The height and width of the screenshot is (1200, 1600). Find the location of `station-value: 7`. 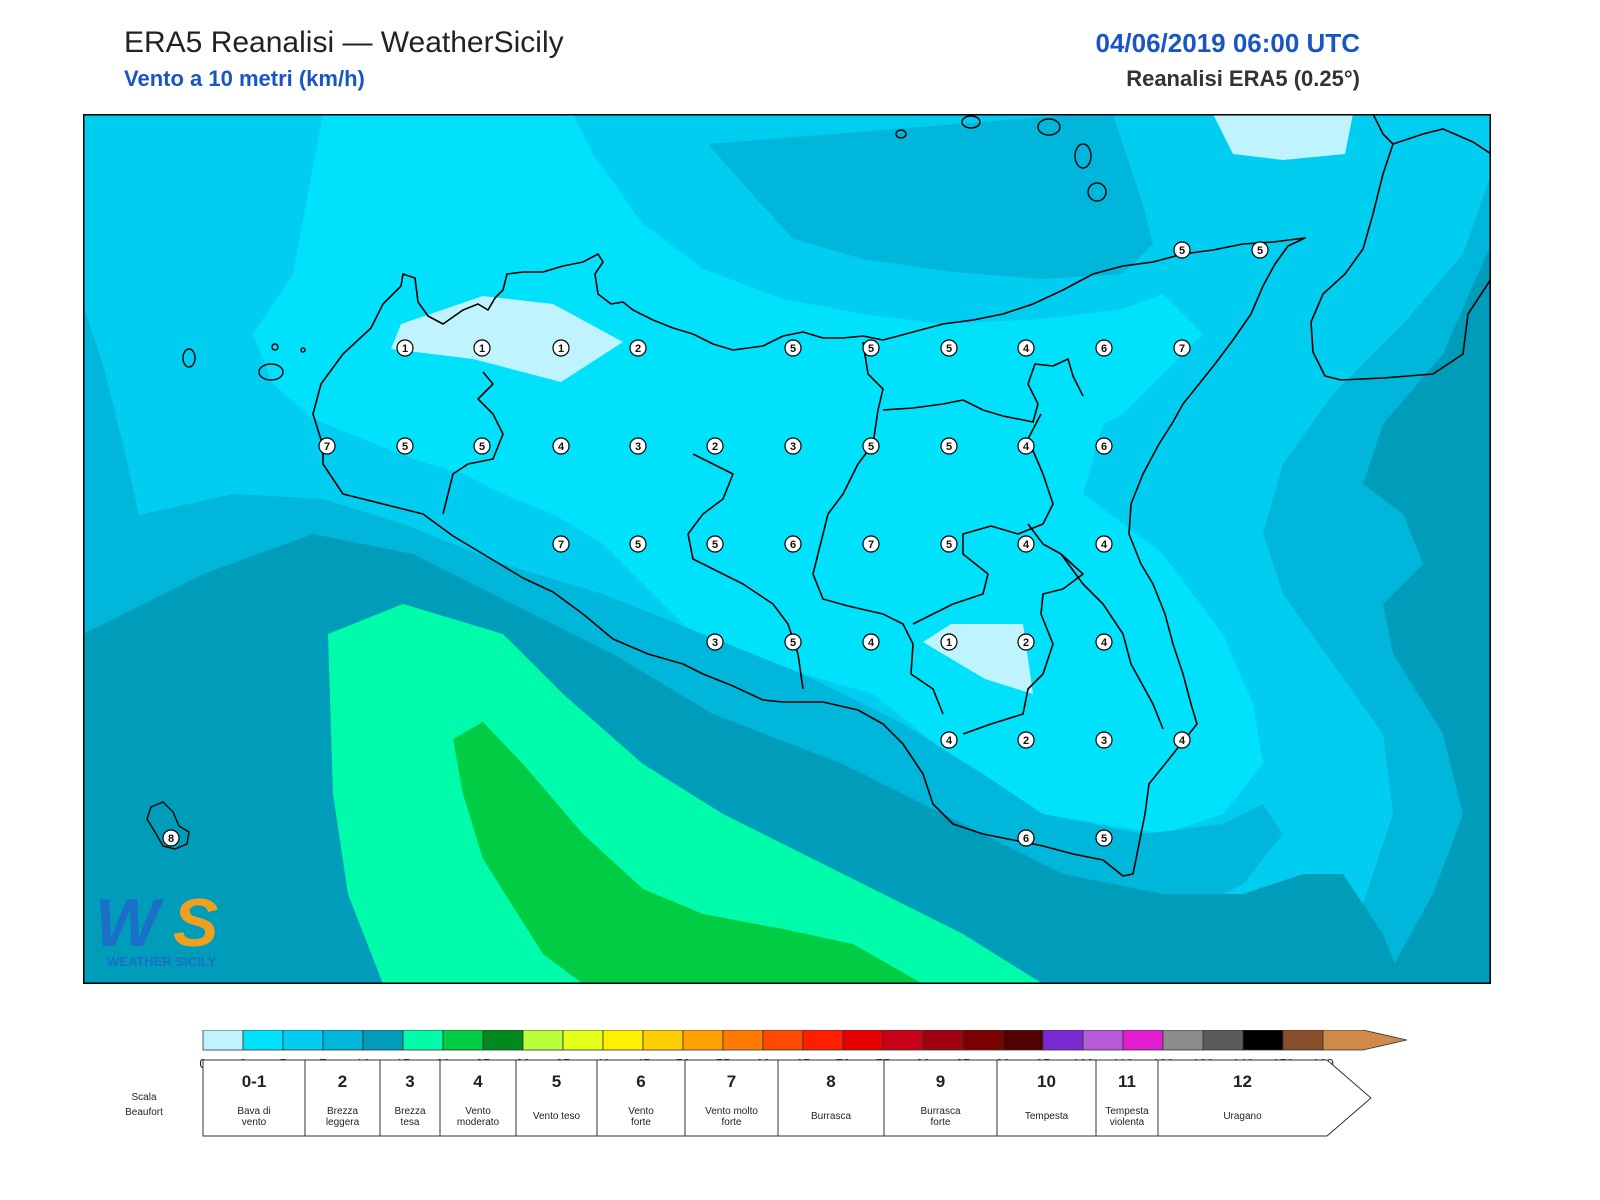

station-value: 7 is located at coordinates (1182, 349).